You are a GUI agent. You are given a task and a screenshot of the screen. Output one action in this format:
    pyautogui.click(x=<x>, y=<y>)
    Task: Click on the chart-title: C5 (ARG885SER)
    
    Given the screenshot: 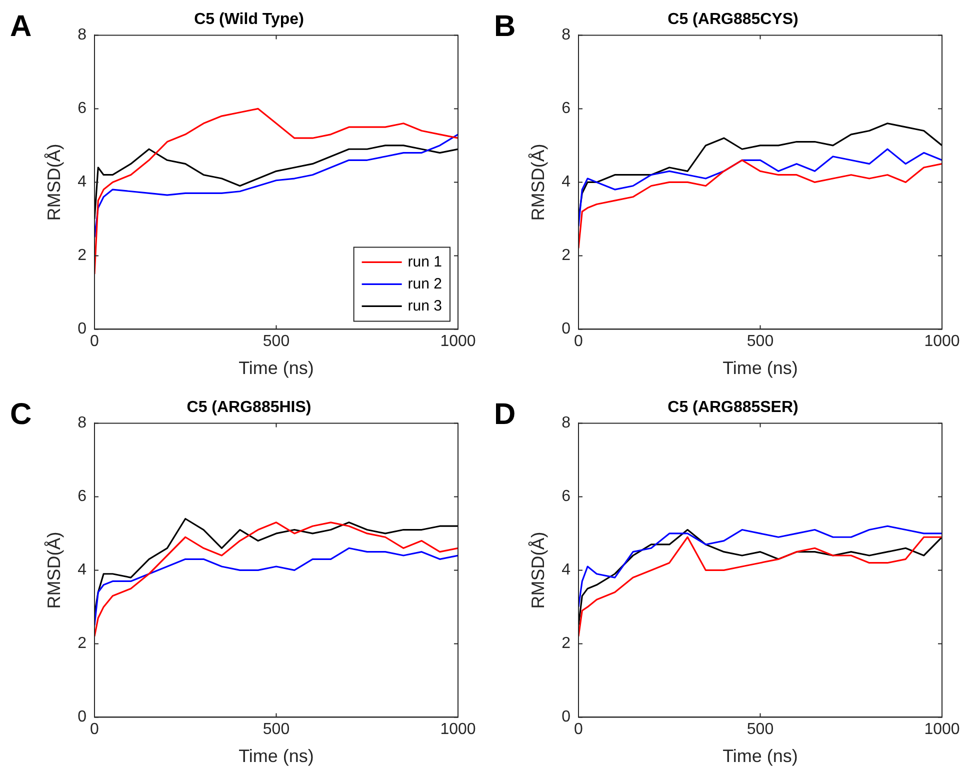 What is the action you would take?
    pyautogui.click(x=733, y=407)
    